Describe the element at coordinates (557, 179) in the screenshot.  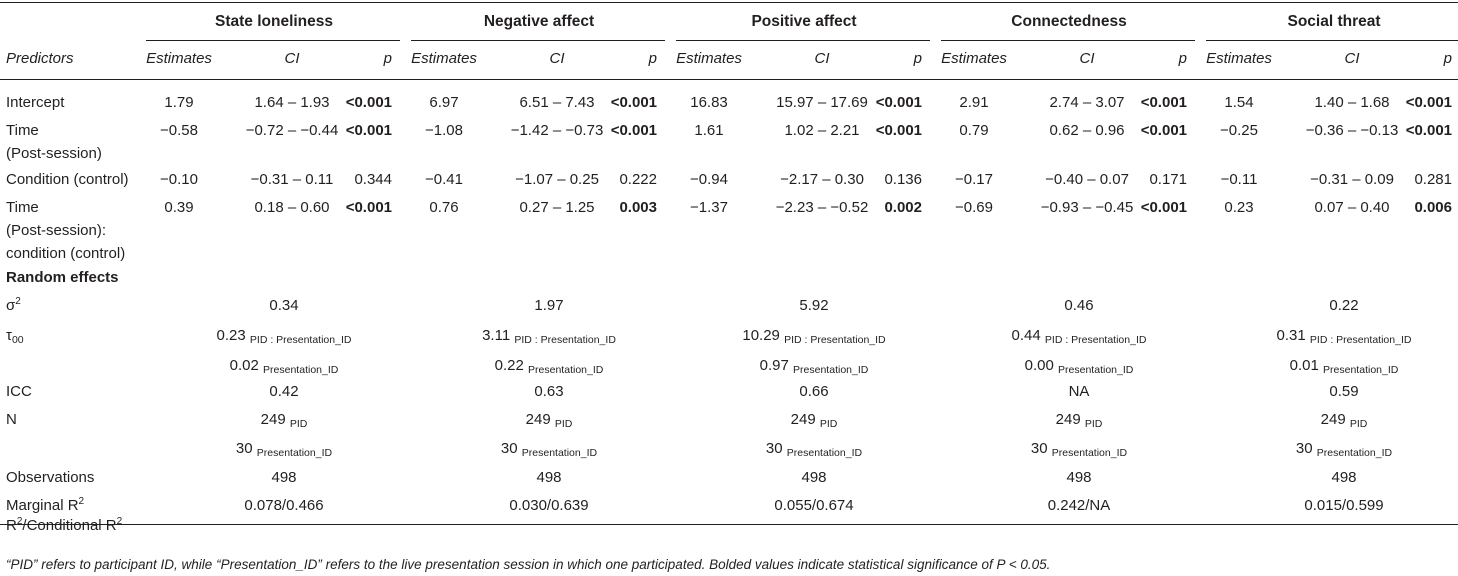
I see `ci-value: −1.07 – 0.25` at that location.